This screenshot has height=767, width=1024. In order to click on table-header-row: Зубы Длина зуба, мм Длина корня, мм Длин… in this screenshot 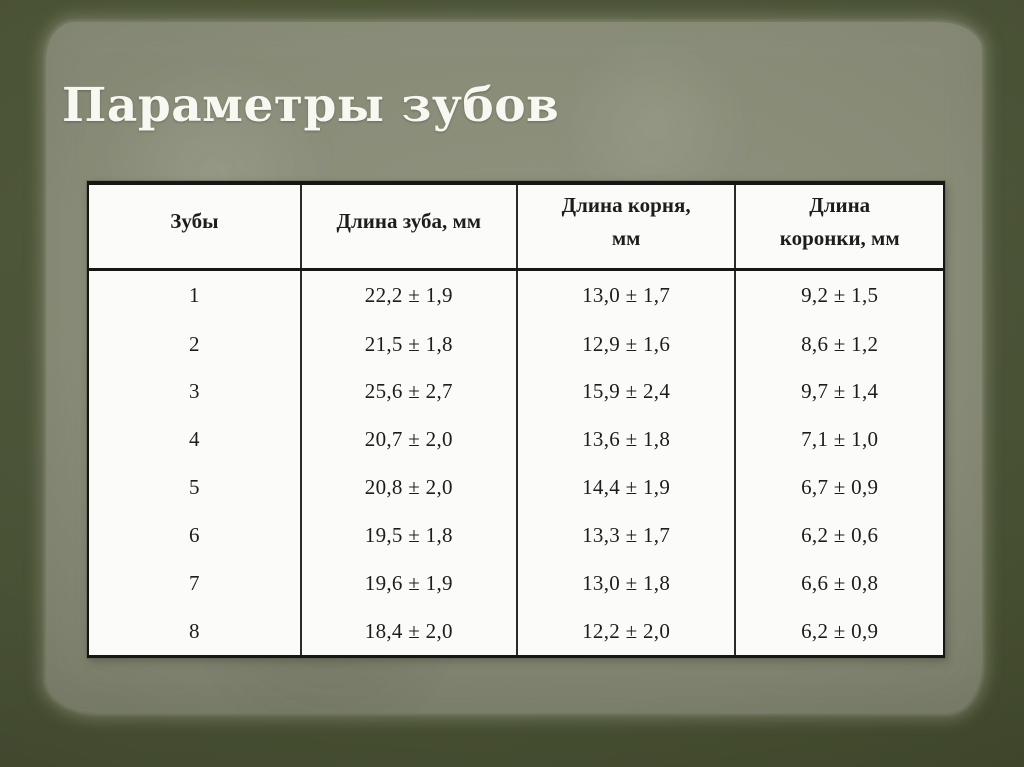, I will do `click(516, 228)`.